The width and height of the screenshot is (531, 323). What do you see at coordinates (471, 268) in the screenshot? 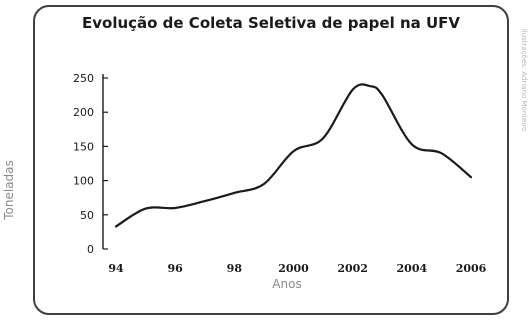
I see `x-tick-label: 2006` at bounding box center [471, 268].